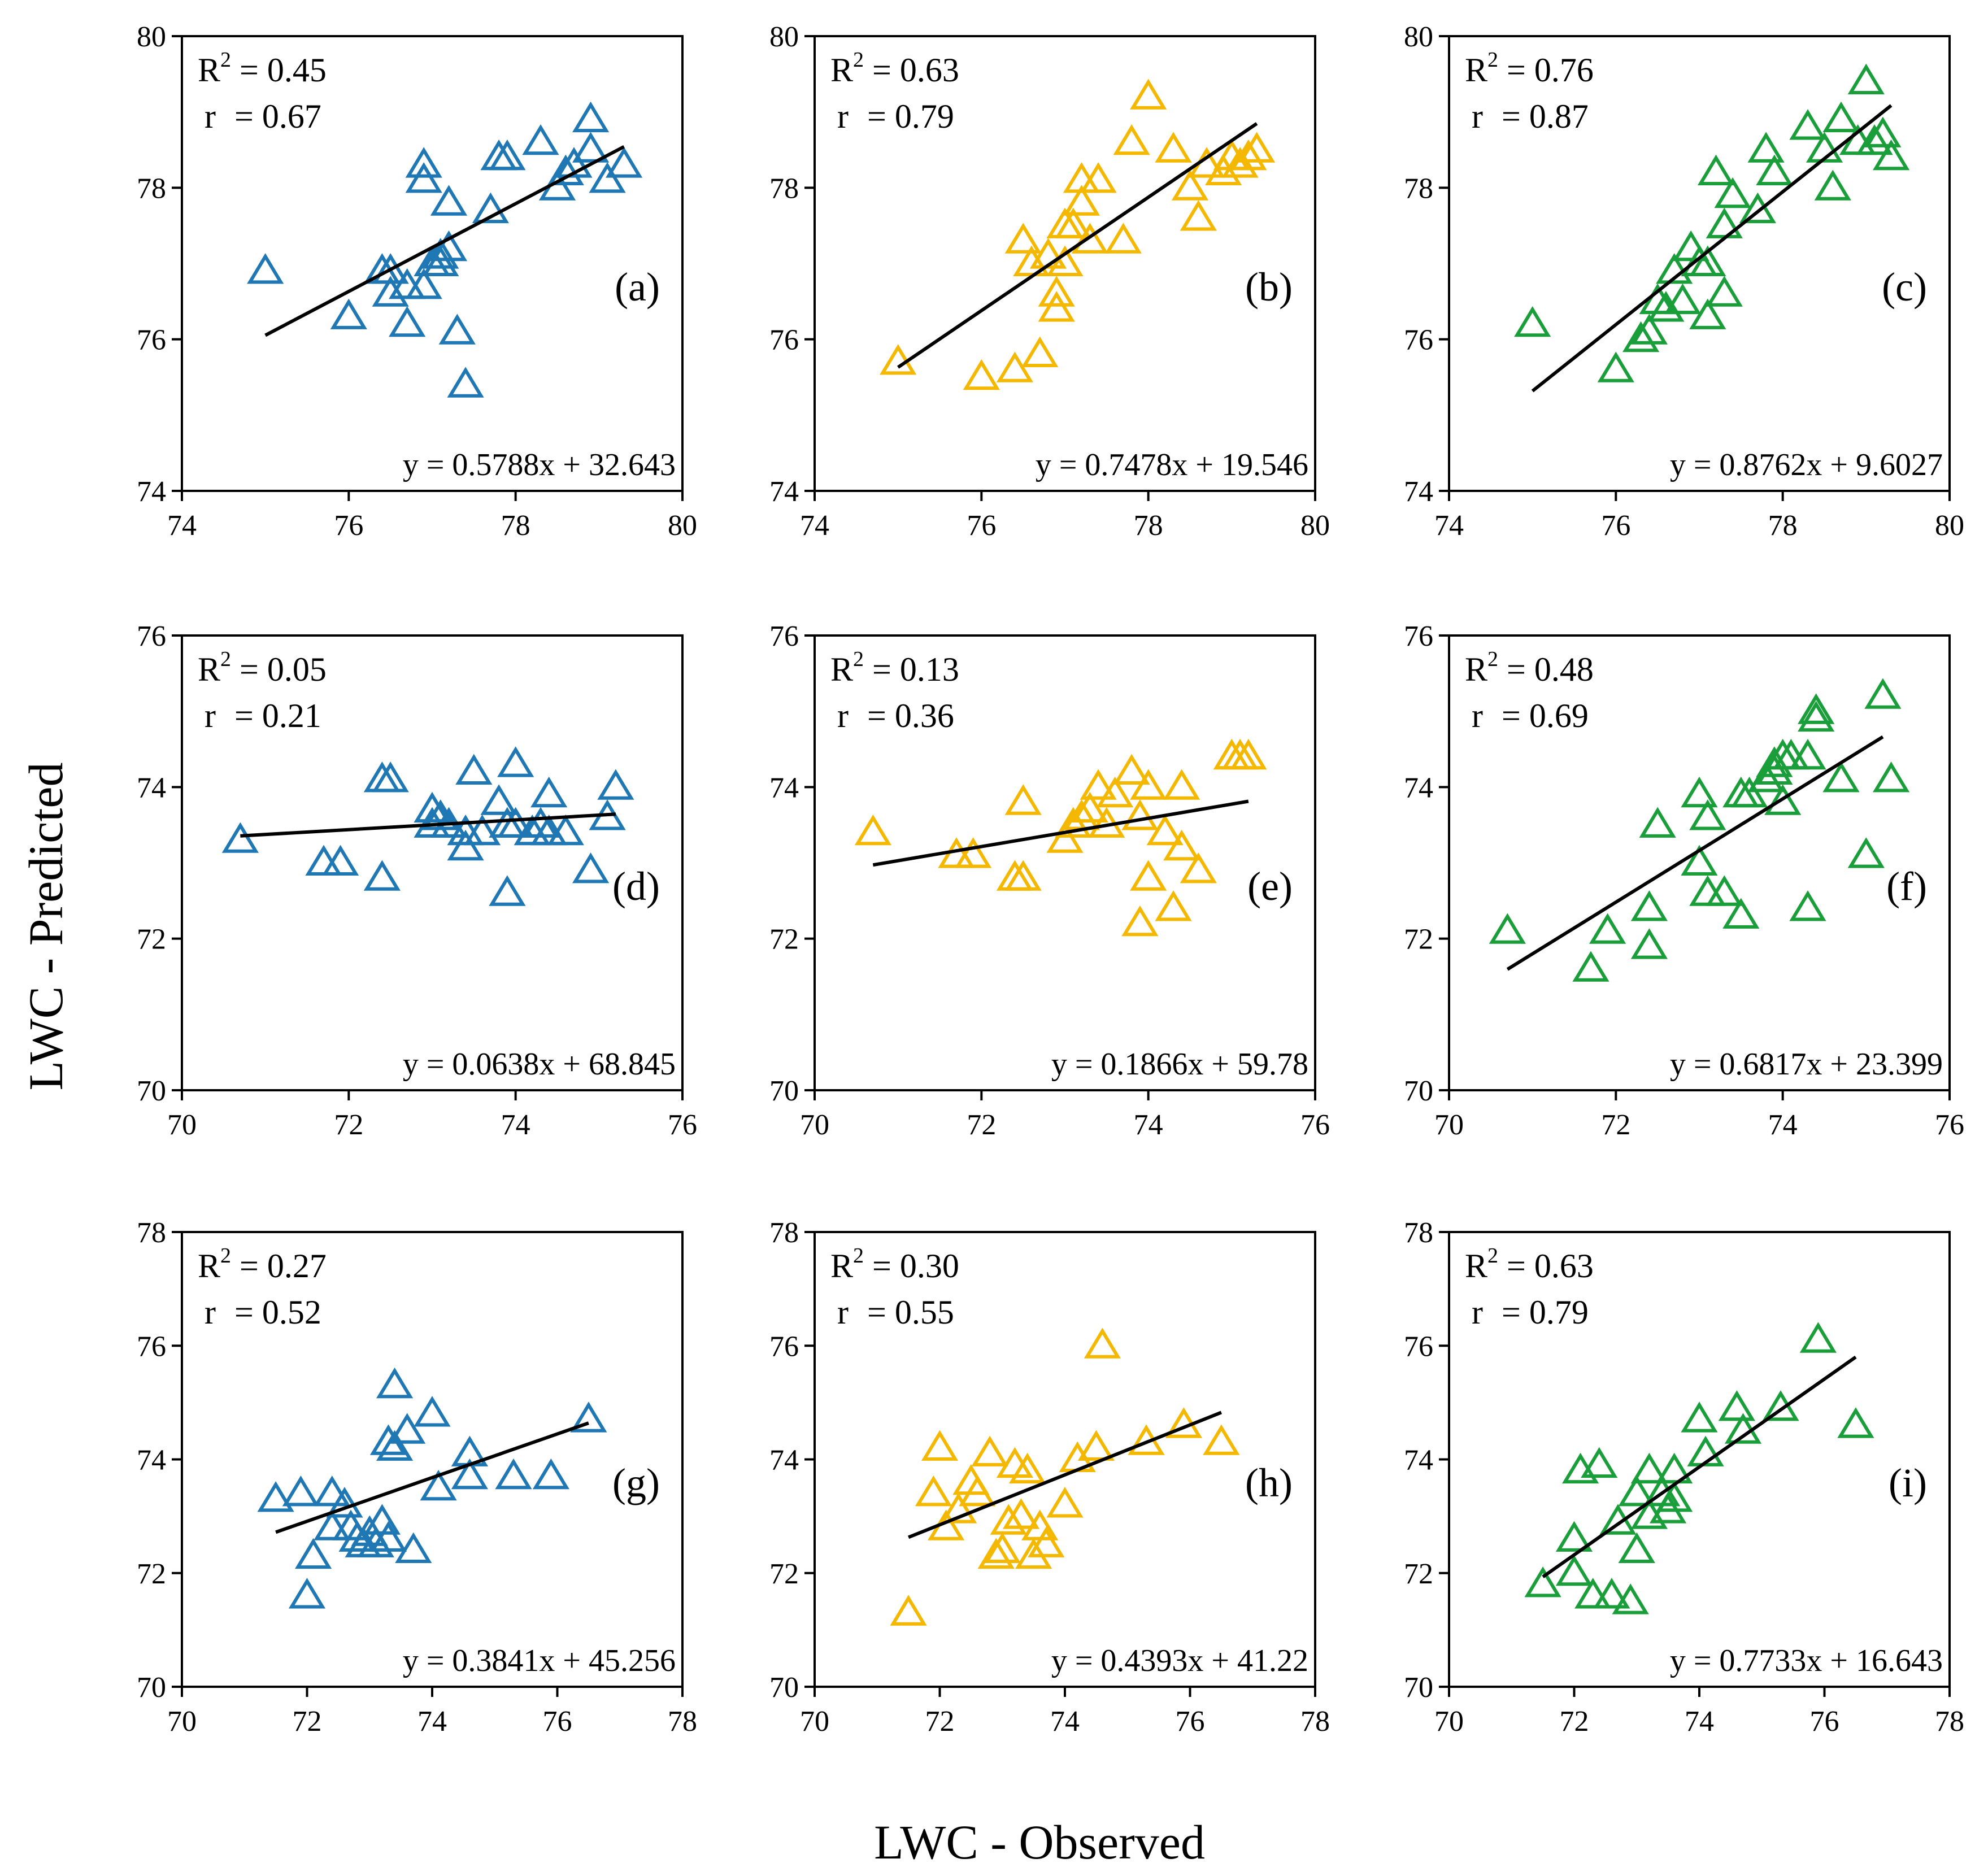  I want to click on y-tick-label-a-76: 76, so click(152, 340).